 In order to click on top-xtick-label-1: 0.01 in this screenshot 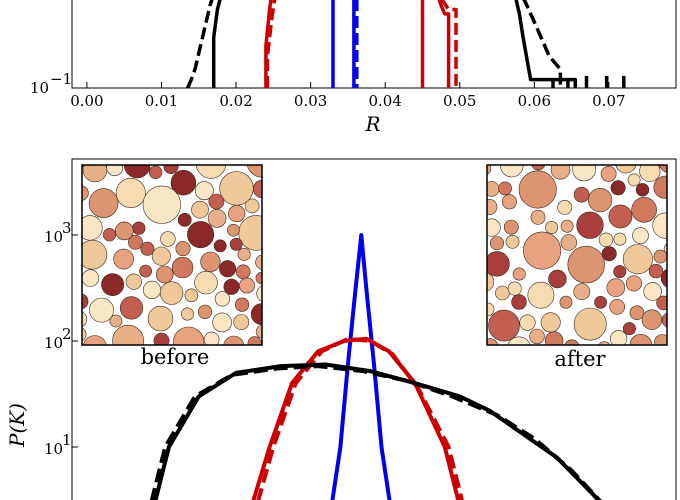, I will do `click(161, 101)`.